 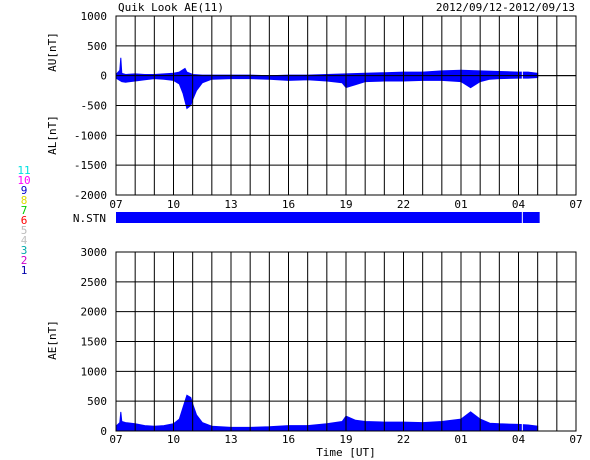 I want to click on ae-x-ticks: 07 10 13 16 19 22 01 04 07, so click(x=345, y=439).